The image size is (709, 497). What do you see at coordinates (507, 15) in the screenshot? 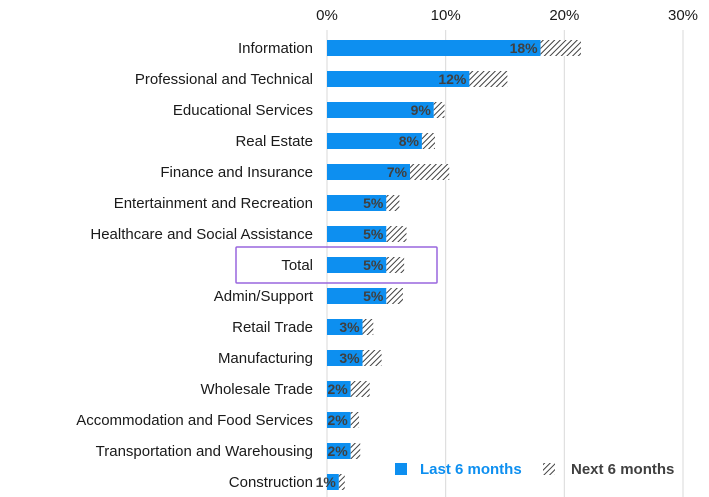
I see `x-axis-ticks: 0% 10% 20% 30%` at bounding box center [507, 15].